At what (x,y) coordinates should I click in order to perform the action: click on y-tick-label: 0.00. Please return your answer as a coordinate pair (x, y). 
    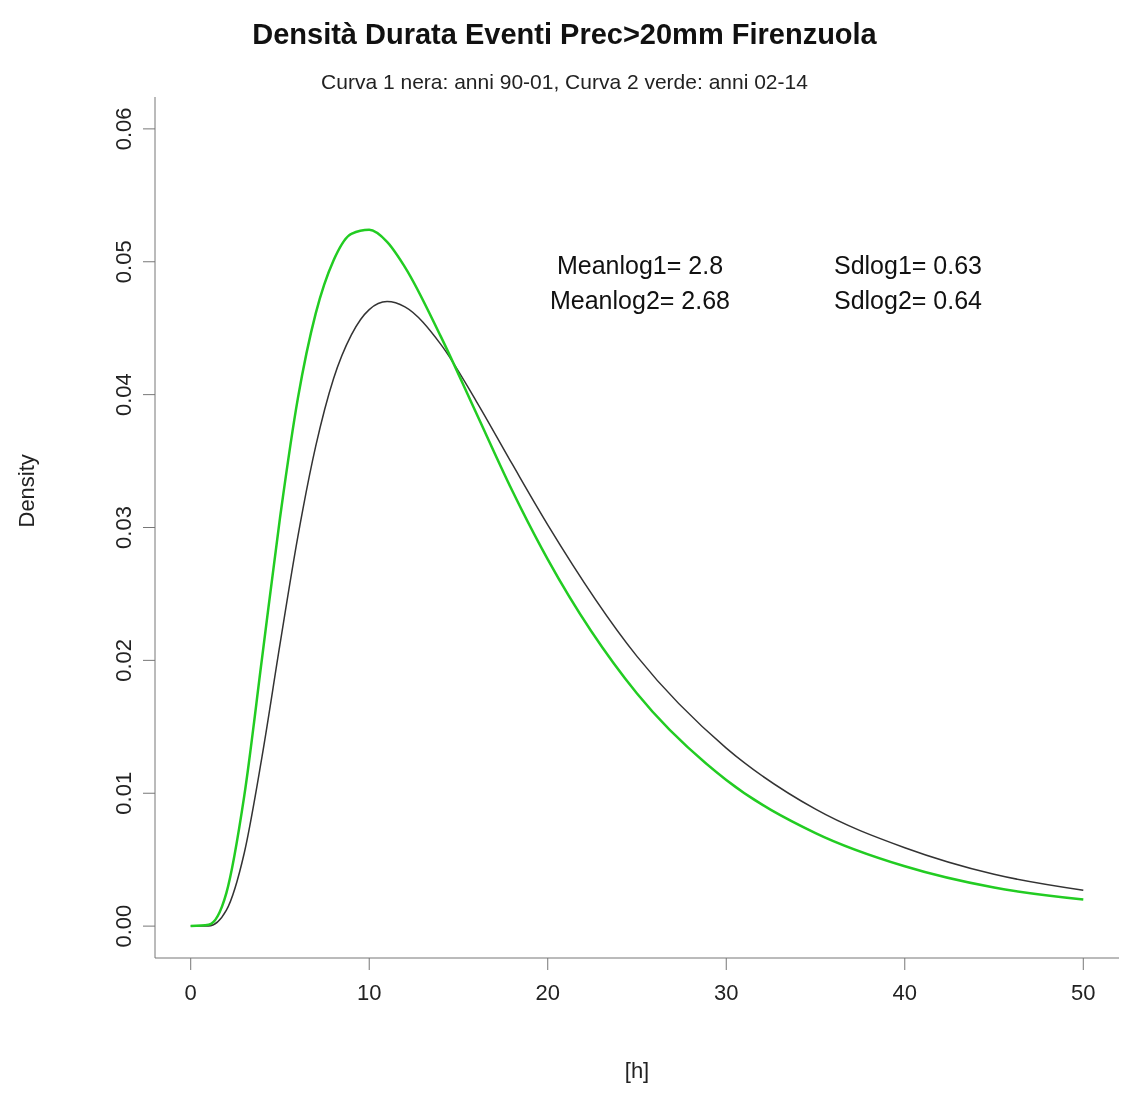
    Looking at the image, I should click on (123, 926).